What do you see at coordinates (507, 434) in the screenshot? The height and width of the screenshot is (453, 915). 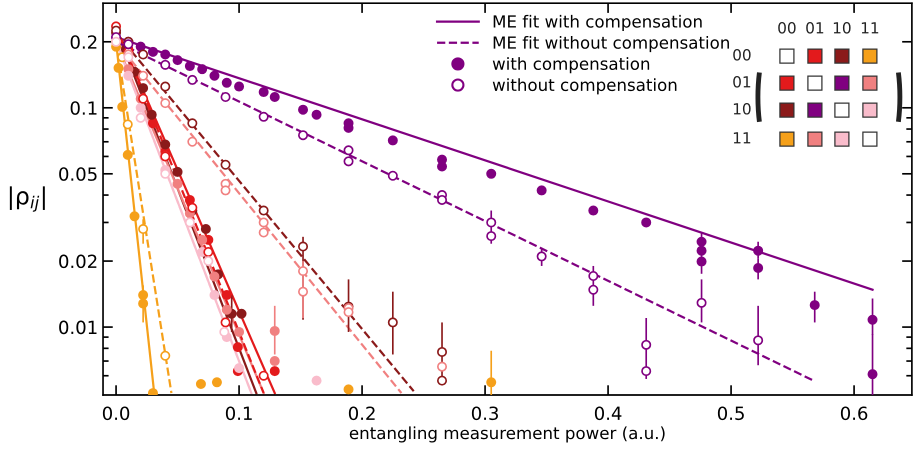 I see `x-axis-title: entangling measurement power (a.u.)` at bounding box center [507, 434].